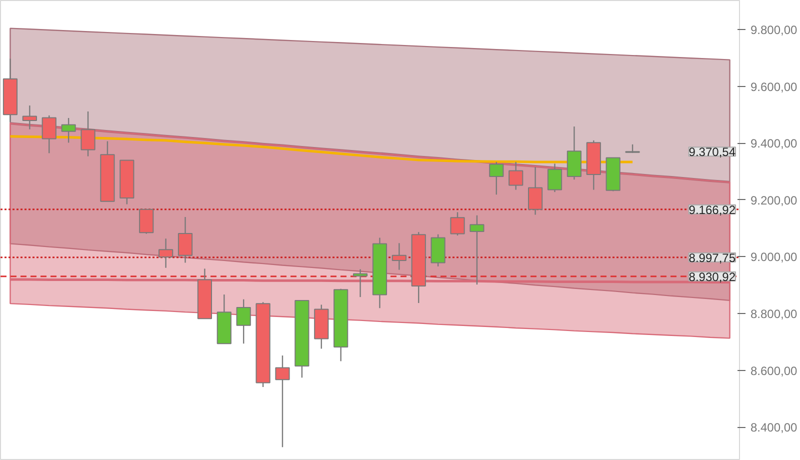 The width and height of the screenshot is (800, 460). What do you see at coordinates (774, 87) in the screenshot?
I see `y-tick-label: 9.600,00` at bounding box center [774, 87].